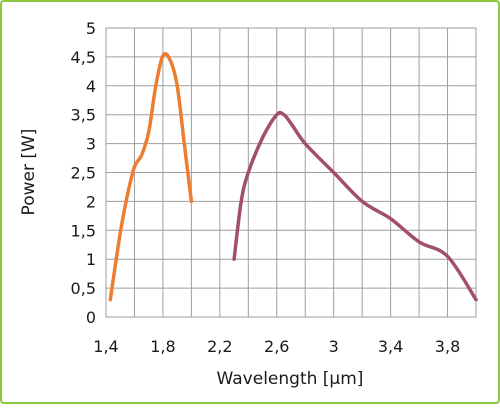 This screenshot has height=408, width=500. What do you see at coordinates (105, 346) in the screenshot?
I see `x-tick-label: 1,4` at bounding box center [105, 346].